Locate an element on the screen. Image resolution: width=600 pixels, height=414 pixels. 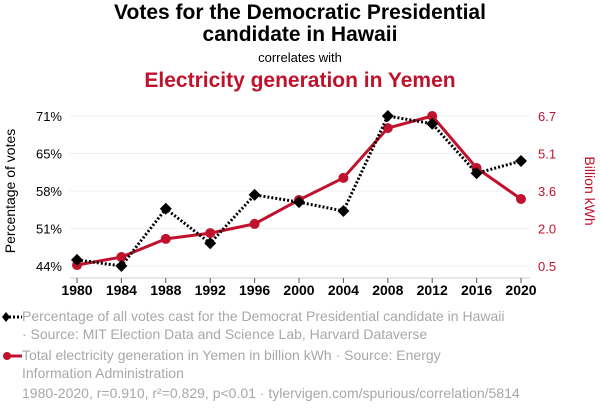
y-right-tick-label: 3.6 is located at coordinates (547, 191).